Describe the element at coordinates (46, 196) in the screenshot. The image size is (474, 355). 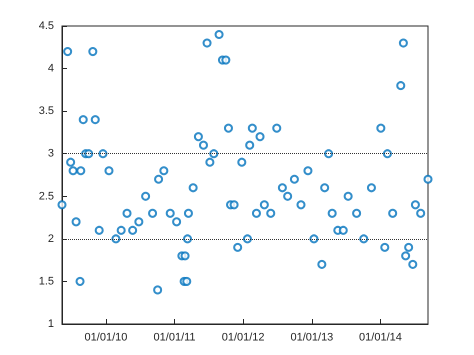
I see `y-tick-label: 2.5` at that location.